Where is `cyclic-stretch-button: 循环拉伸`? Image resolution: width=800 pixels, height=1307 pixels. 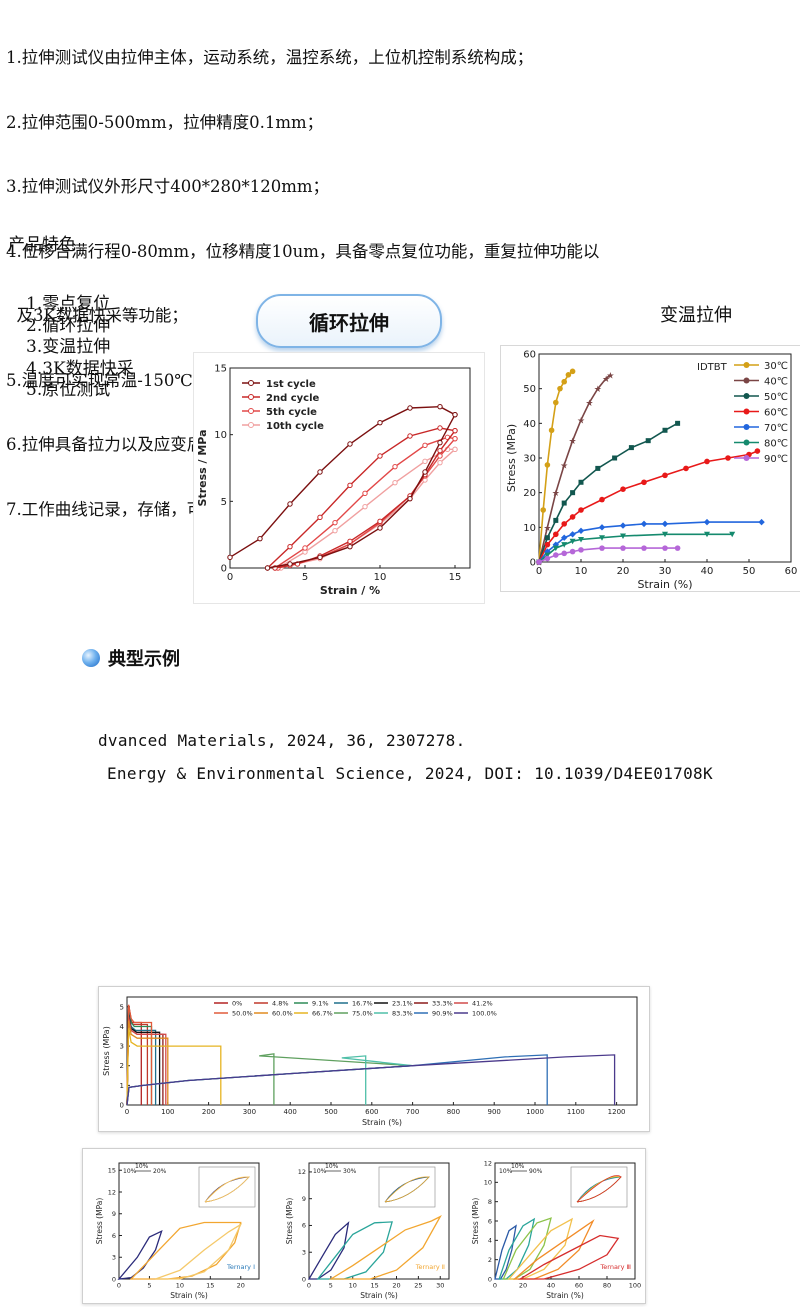
cyclic-stretch-button: 循环拉伸 is located at coordinates (349, 321).